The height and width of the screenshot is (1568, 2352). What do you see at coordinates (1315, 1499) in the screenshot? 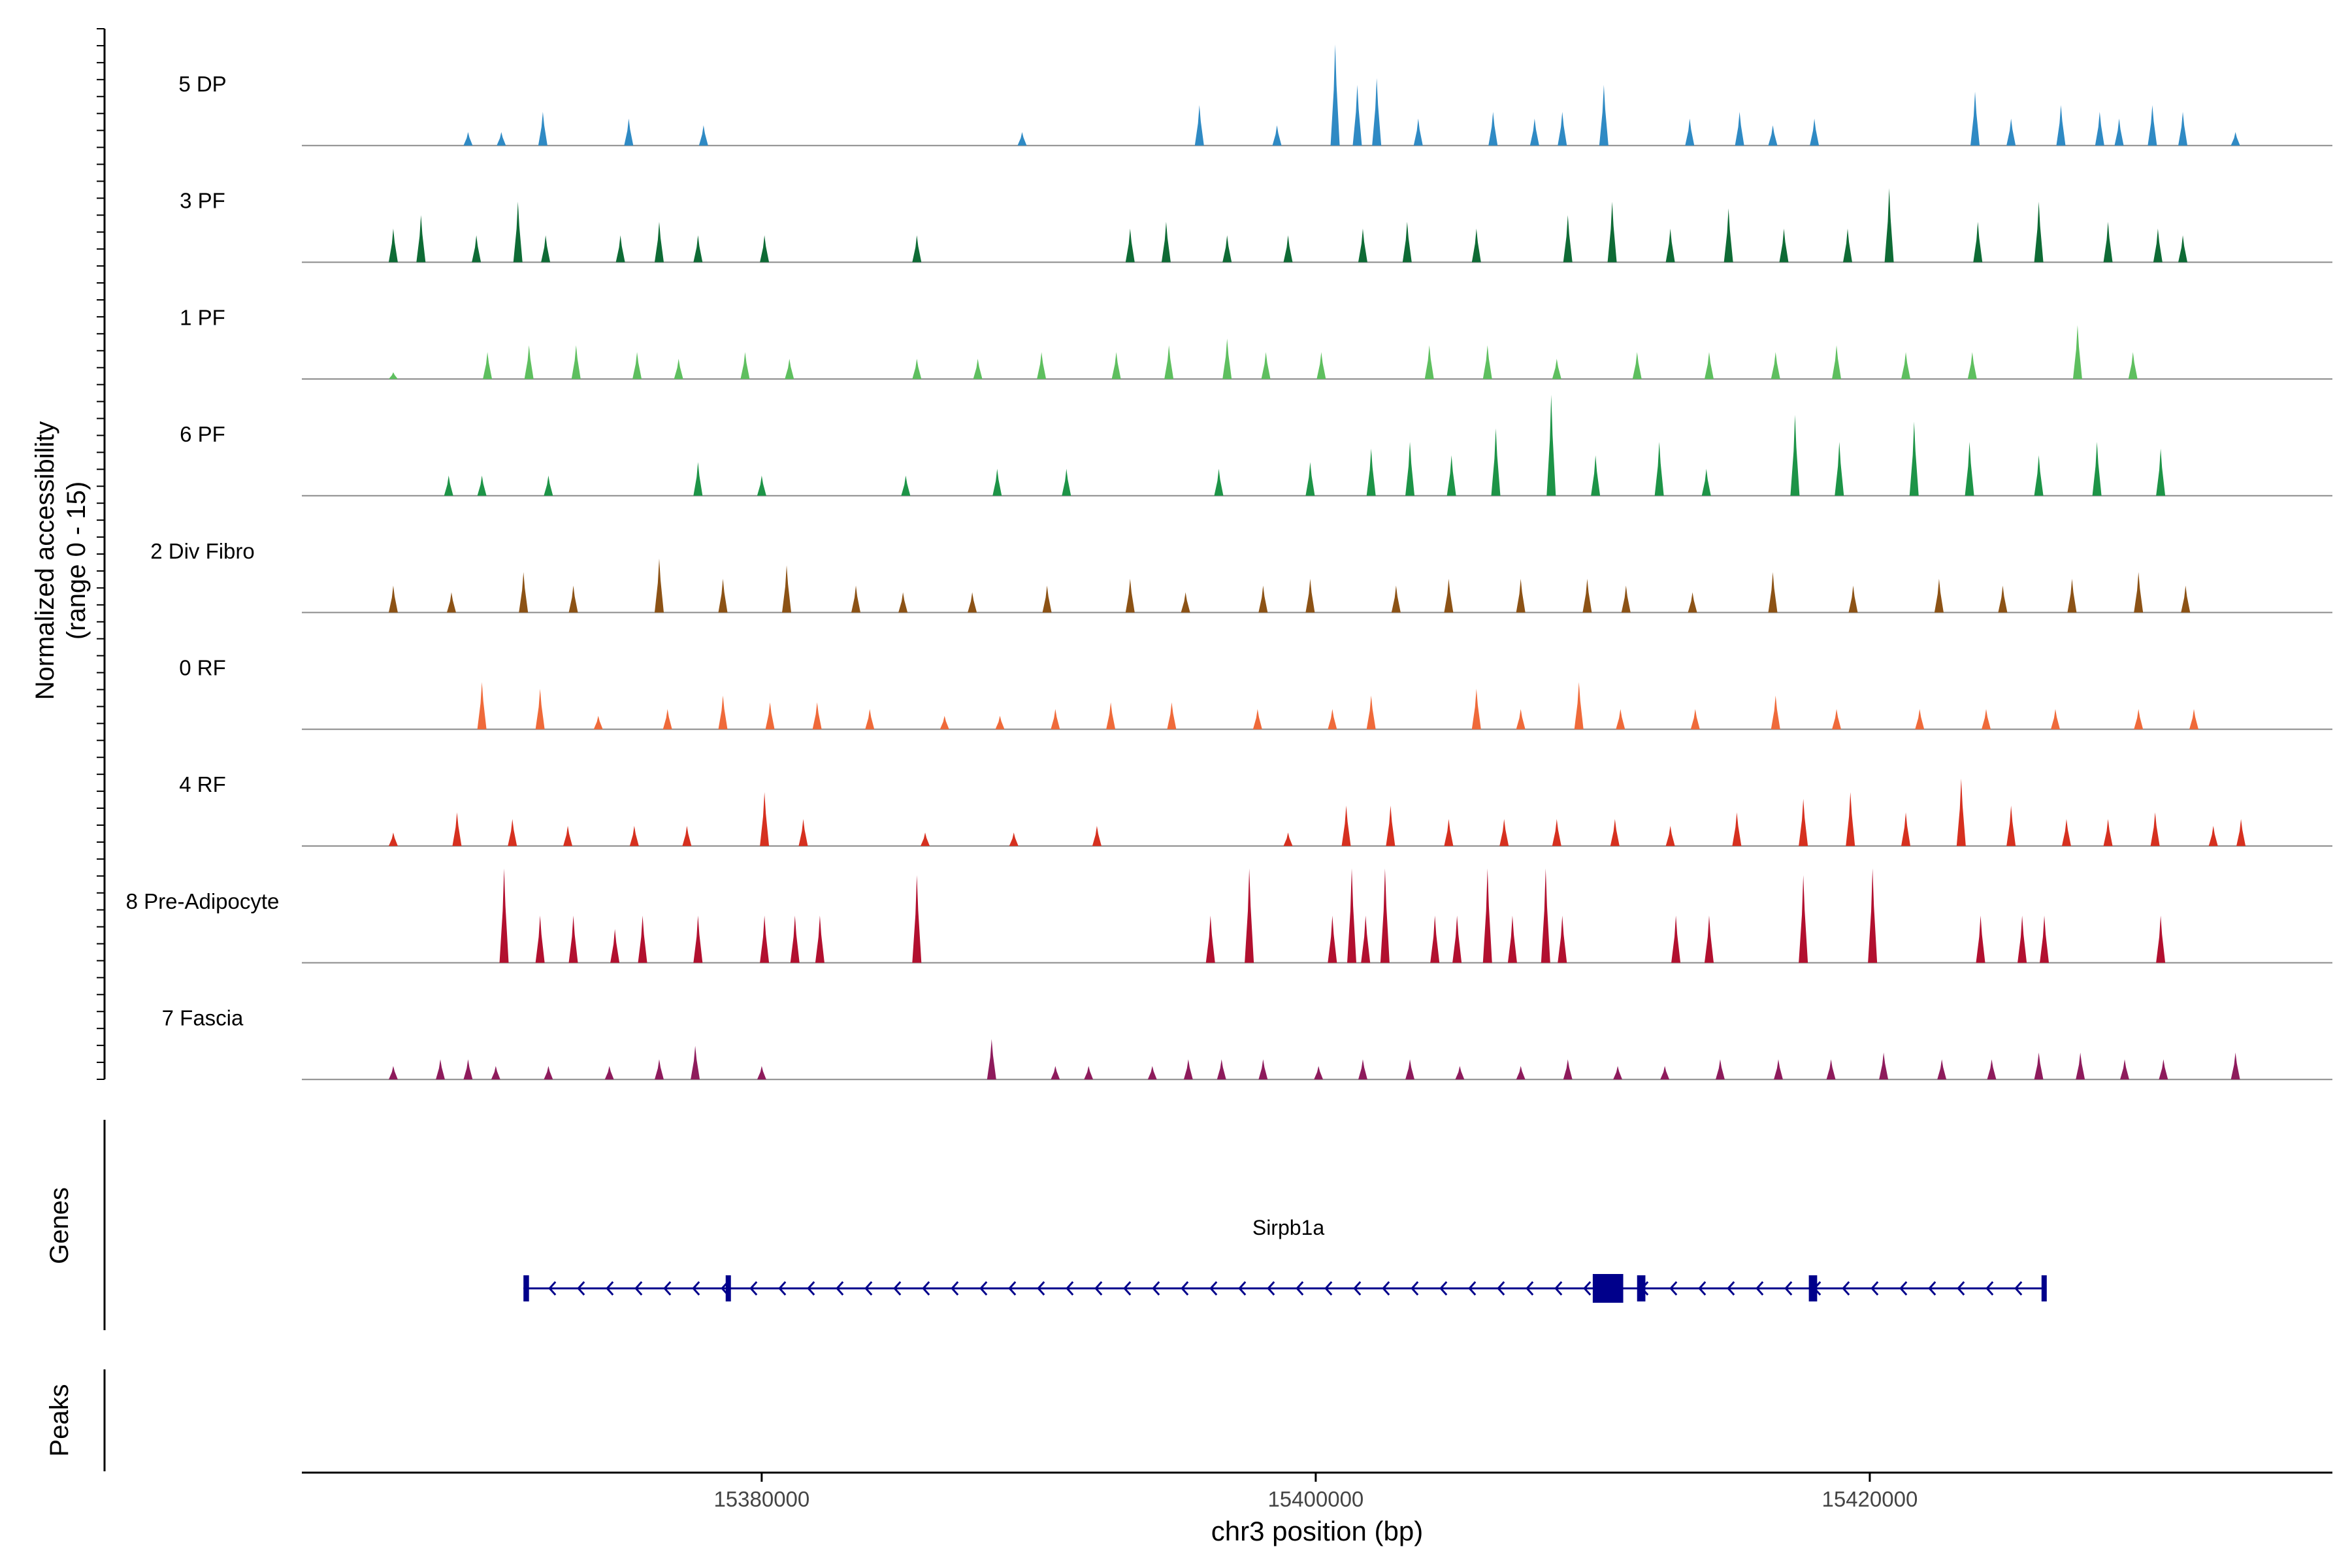
I see `x-tick-label: 15400000` at bounding box center [1315, 1499].